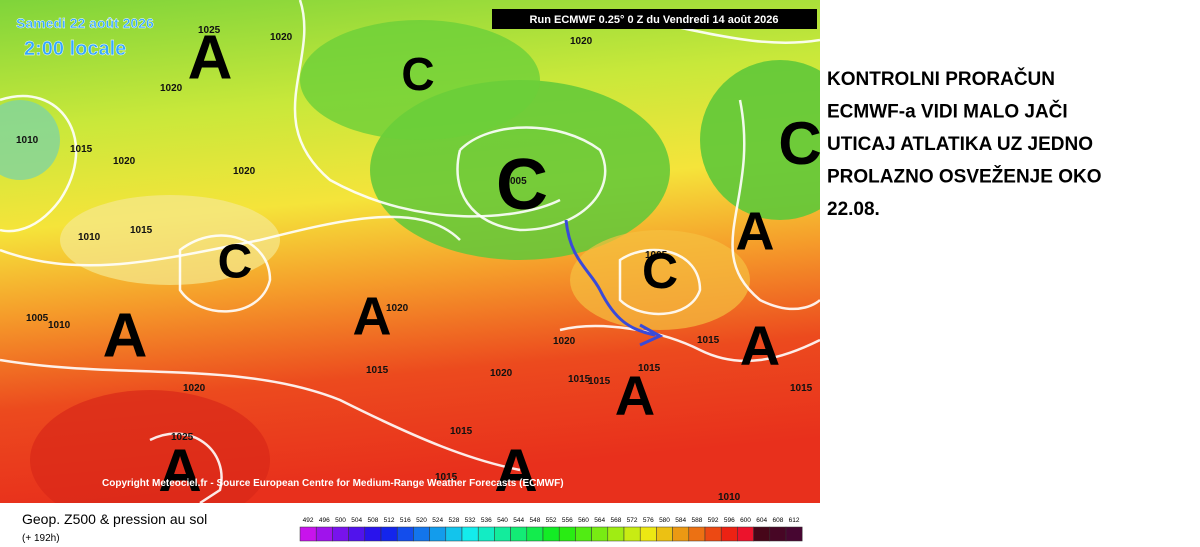 The height and width of the screenshot is (547, 1200). What do you see at coordinates (453, 520) in the screenshot?
I see `legend-label: 528` at bounding box center [453, 520].